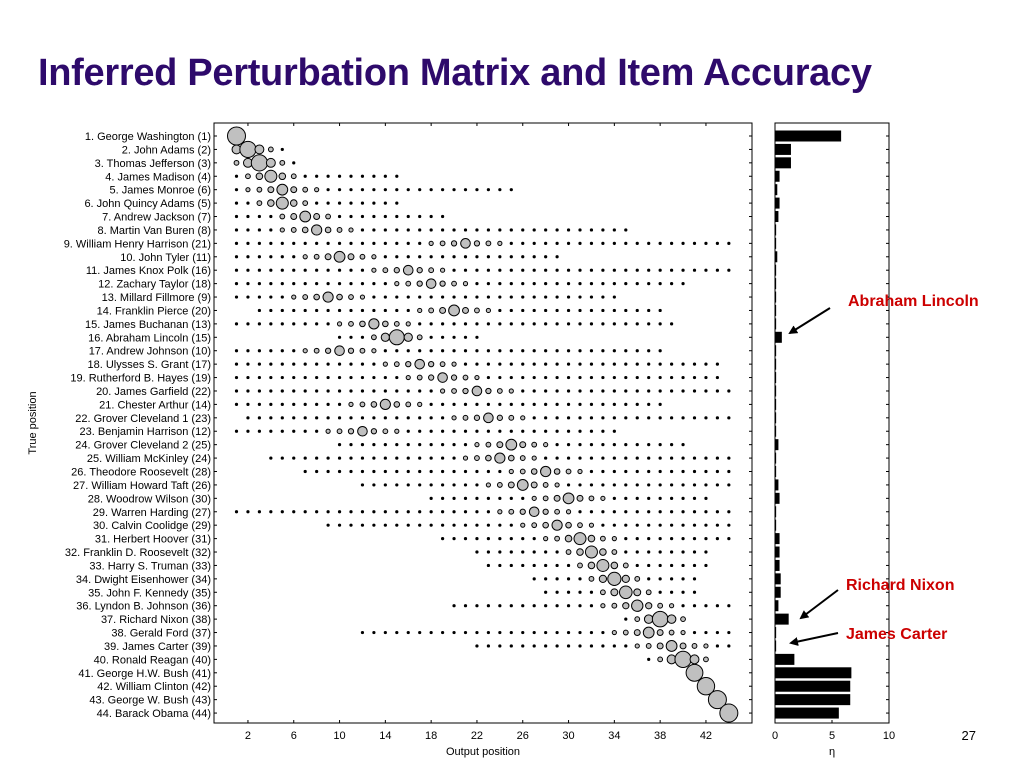 The width and height of the screenshot is (1024, 768). Describe the element at coordinates (33, 422) in the screenshot. I see `y-axis-label: True position` at that location.